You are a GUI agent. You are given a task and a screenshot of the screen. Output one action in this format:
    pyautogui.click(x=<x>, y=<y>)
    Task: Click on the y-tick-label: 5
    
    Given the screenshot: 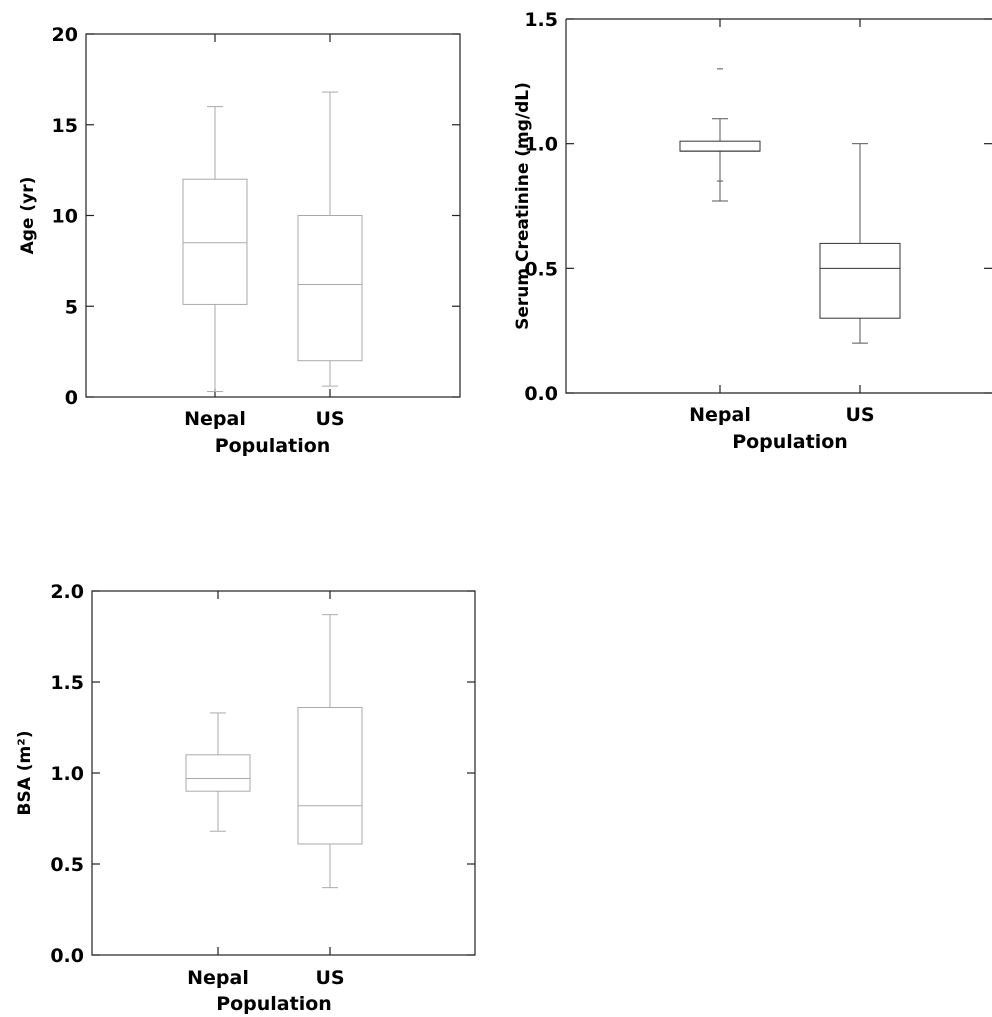 What is the action you would take?
    pyautogui.click(x=71, y=307)
    